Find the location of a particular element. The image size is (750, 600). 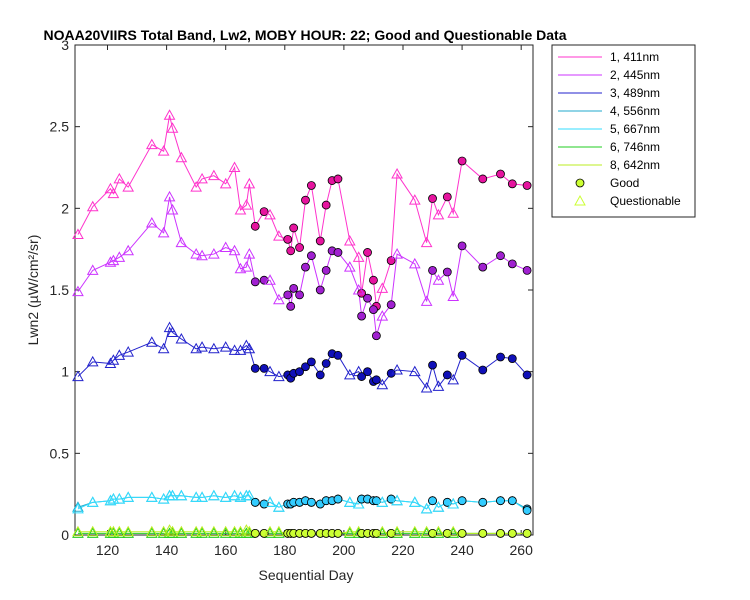

y-tick-label: 2 is located at coordinates (65, 208).